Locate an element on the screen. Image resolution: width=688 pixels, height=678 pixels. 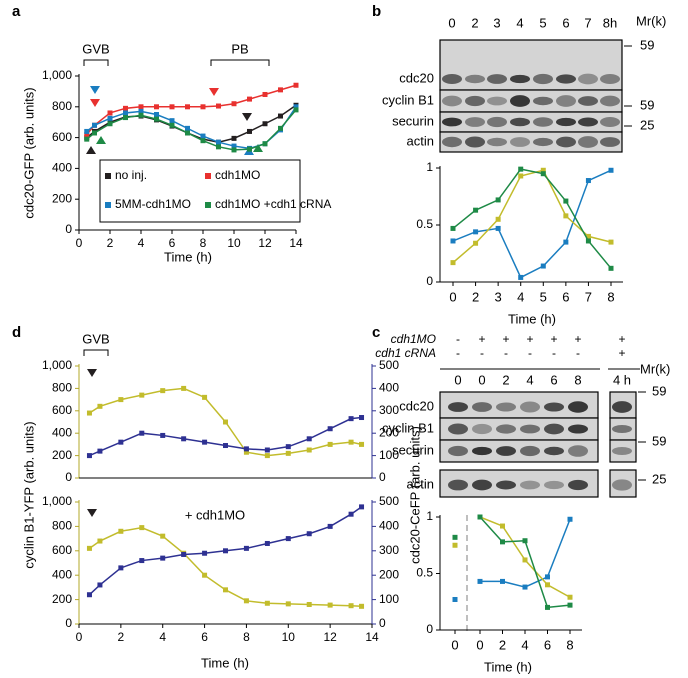
row-label: cyclin B1 is located at coordinates (408, 99).